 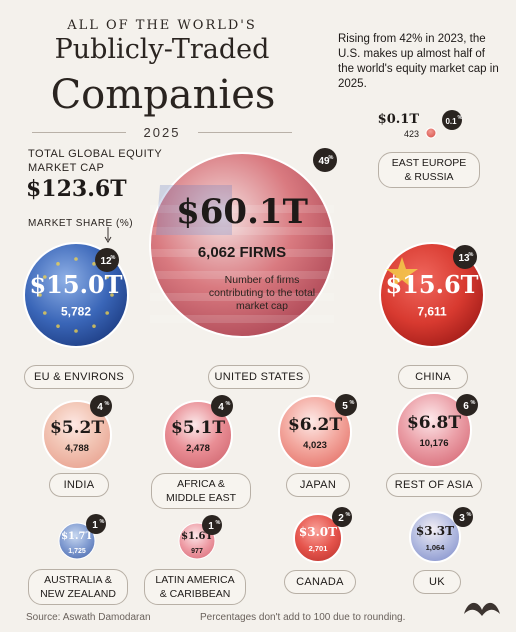 I want to click on year-rule-left, so click(x=79, y=132).